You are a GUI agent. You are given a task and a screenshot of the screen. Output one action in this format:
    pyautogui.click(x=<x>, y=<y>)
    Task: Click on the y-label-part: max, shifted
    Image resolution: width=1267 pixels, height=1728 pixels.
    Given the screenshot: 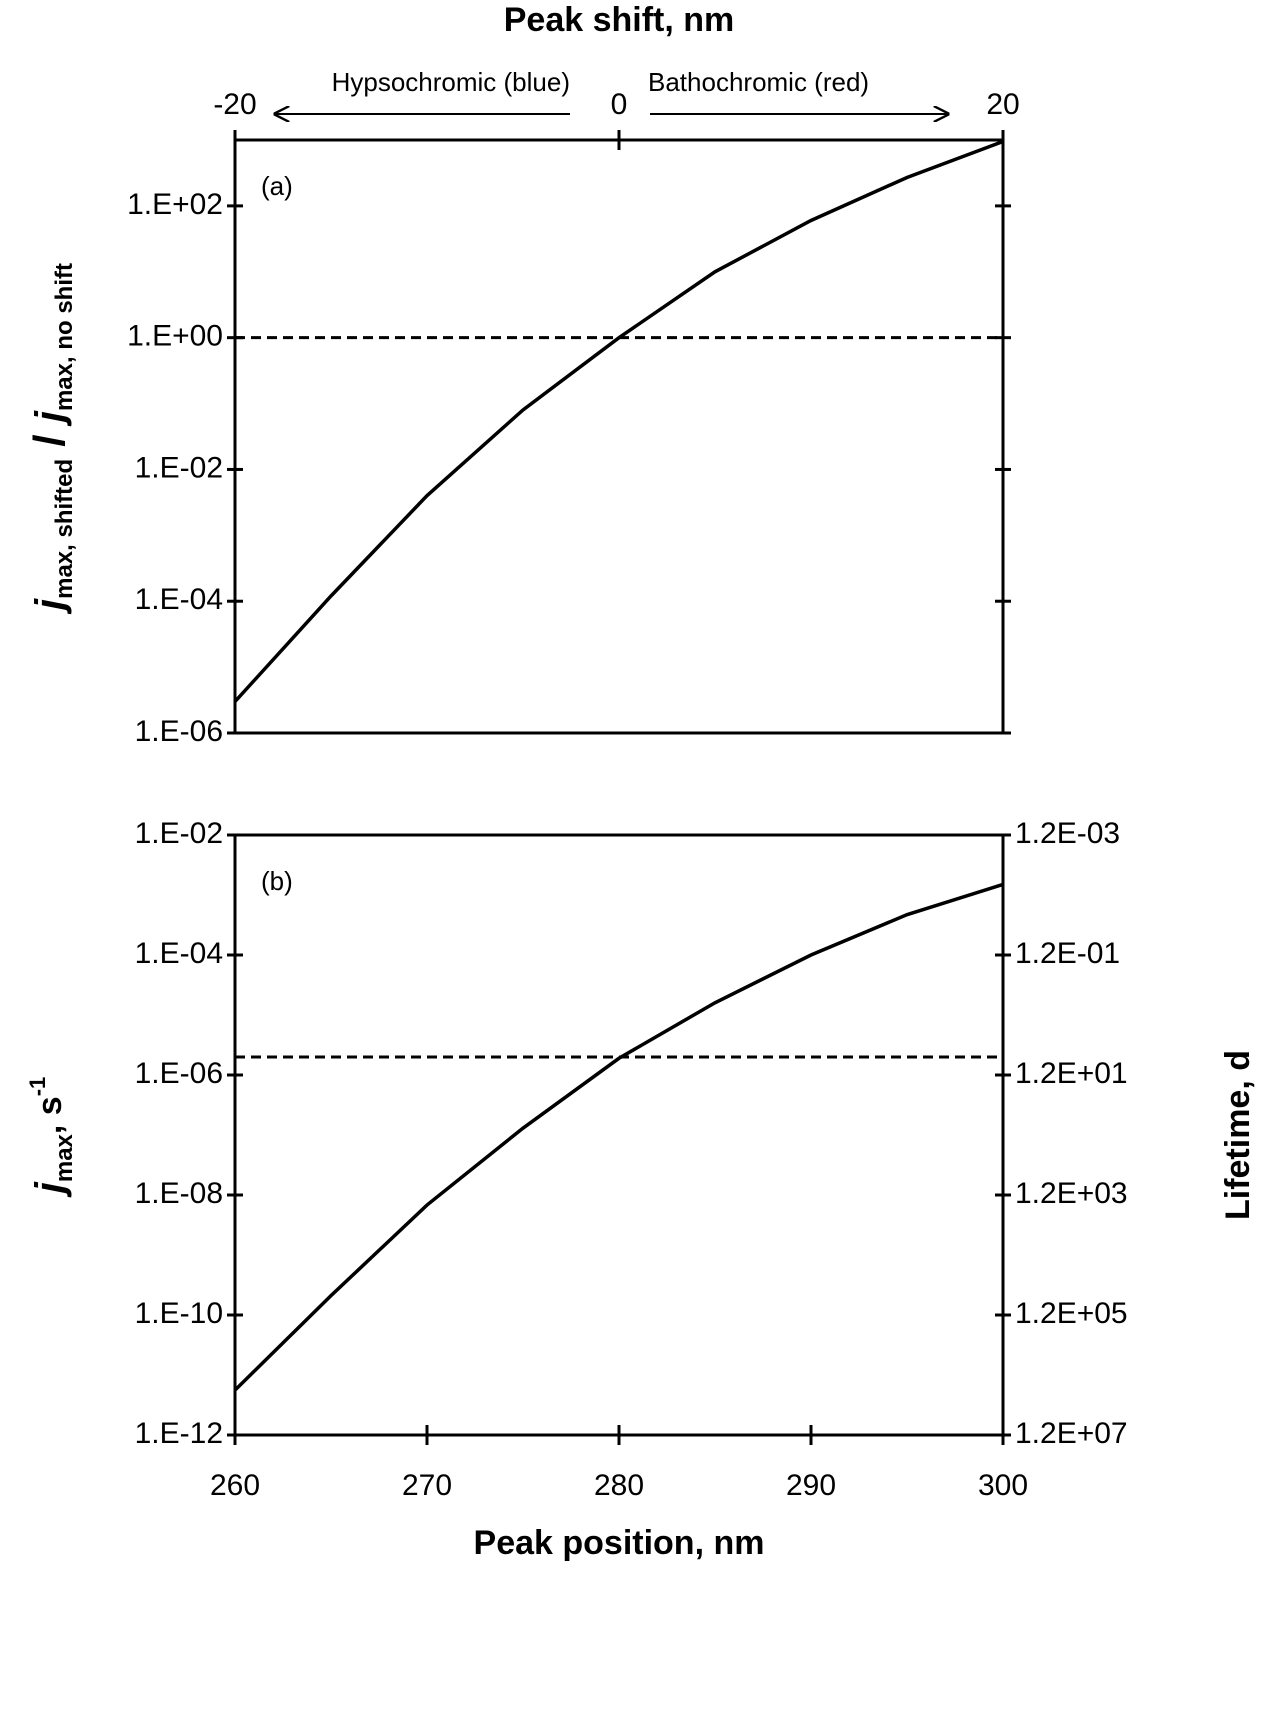 What is the action you would take?
    pyautogui.click(x=64, y=529)
    